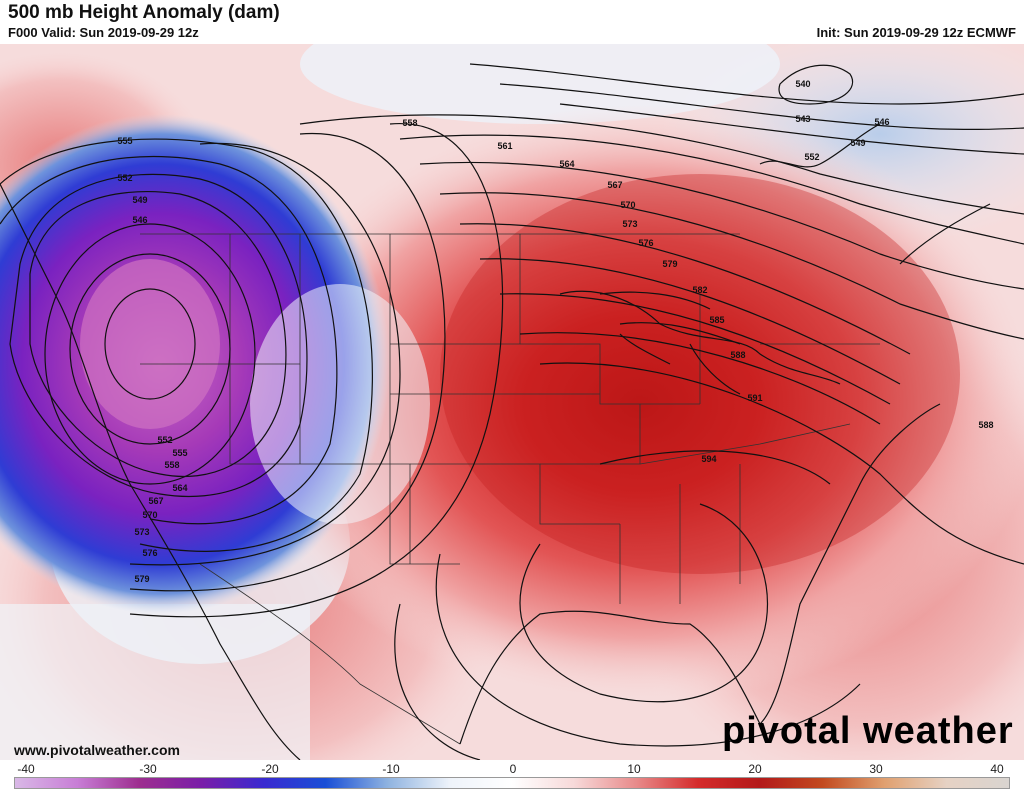 Image resolution: width=1024 pixels, height=791 pixels. I want to click on colorbar-tick: 40, so click(997, 769).